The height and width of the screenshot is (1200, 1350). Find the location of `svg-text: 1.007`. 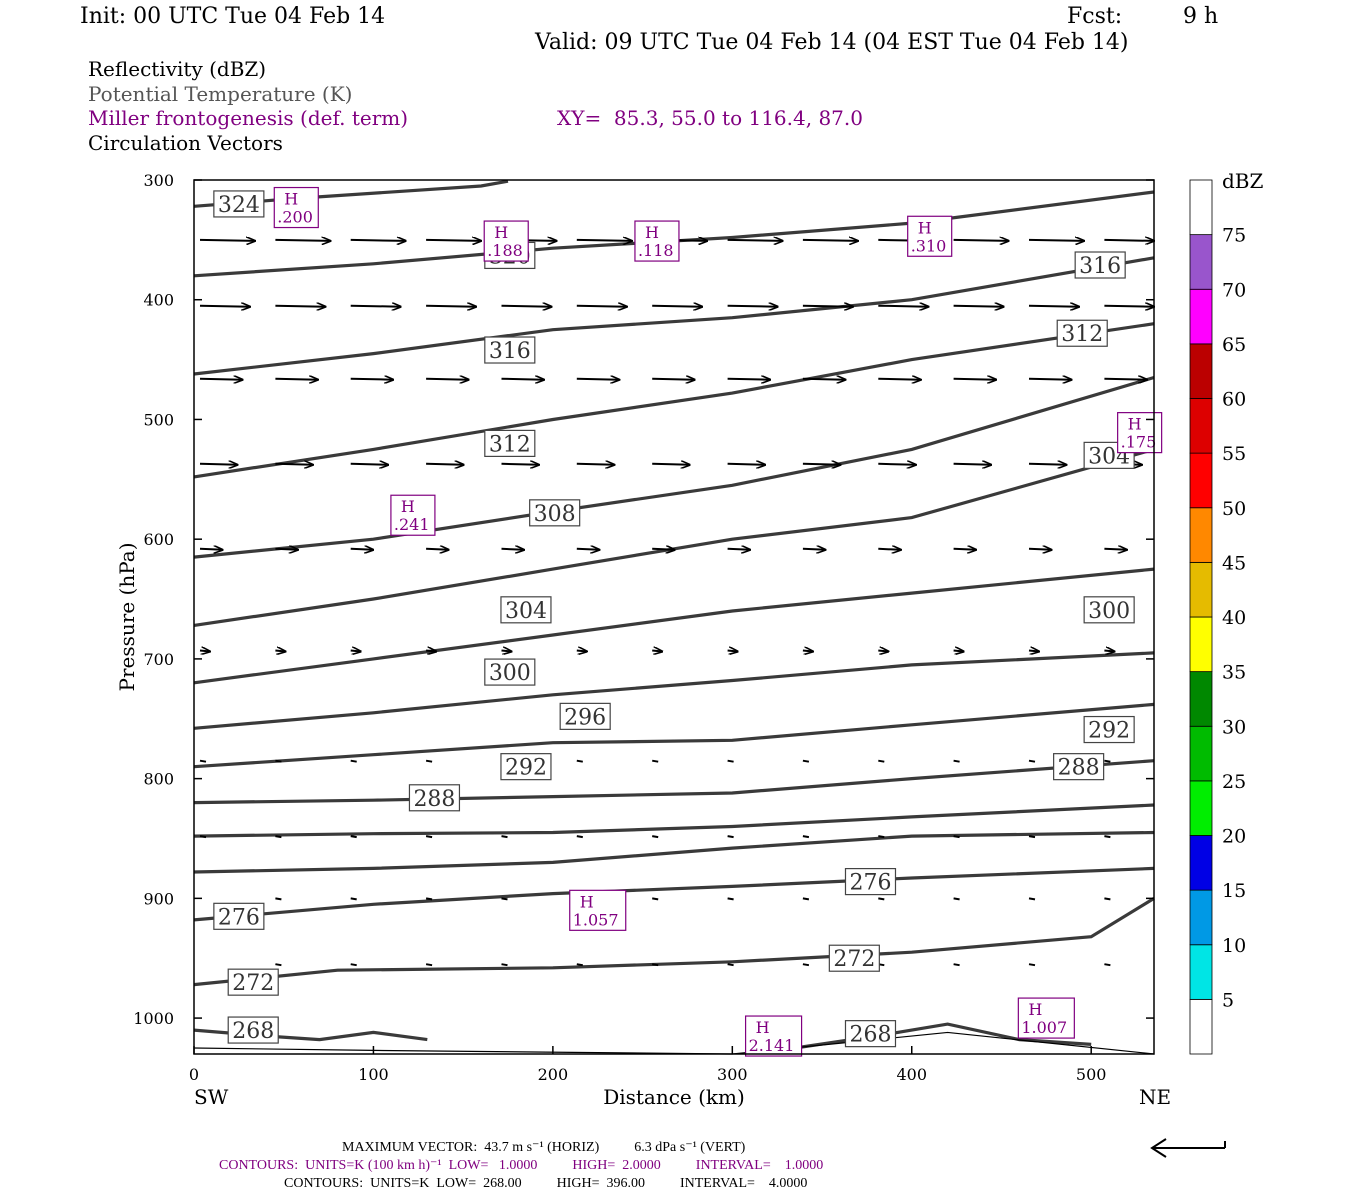

svg-text: 1.007 is located at coordinates (1044, 1027).